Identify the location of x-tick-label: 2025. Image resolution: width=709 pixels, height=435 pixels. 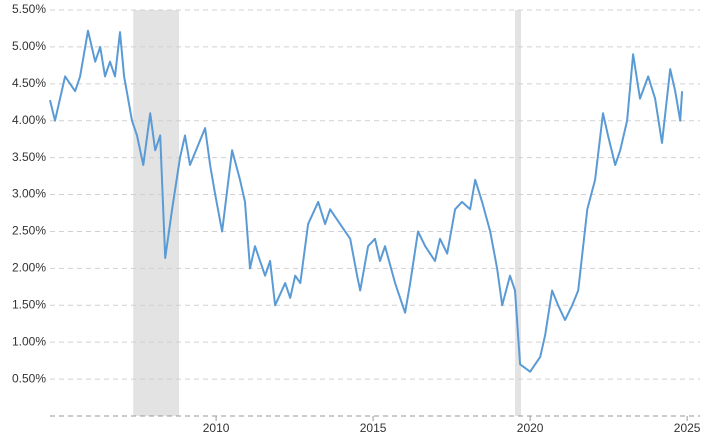
(687, 428).